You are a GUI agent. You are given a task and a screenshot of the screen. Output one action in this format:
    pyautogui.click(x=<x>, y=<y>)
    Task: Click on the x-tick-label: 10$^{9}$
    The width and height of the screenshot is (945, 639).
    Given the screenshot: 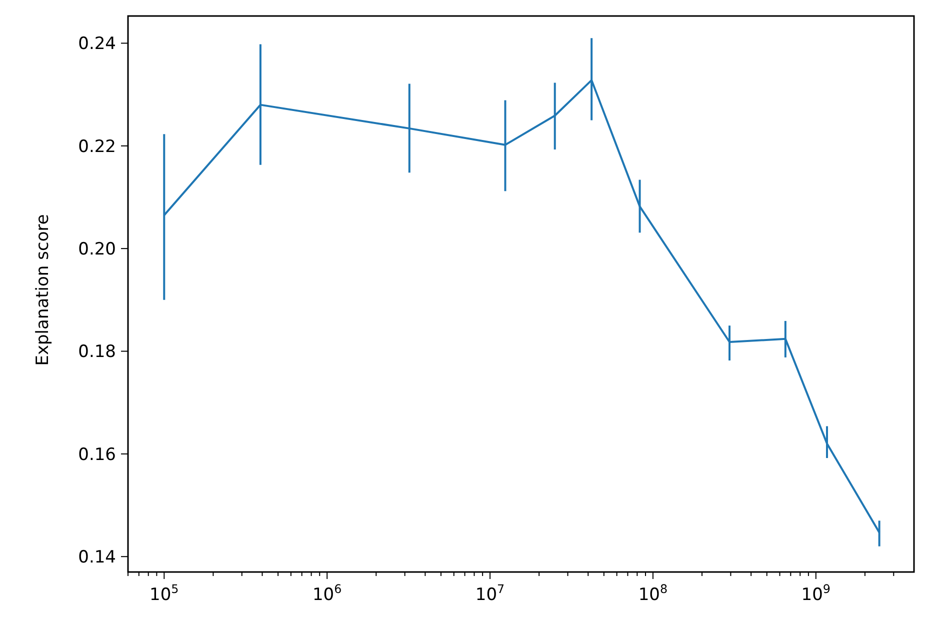 What is the action you would take?
    pyautogui.click(x=816, y=593)
    